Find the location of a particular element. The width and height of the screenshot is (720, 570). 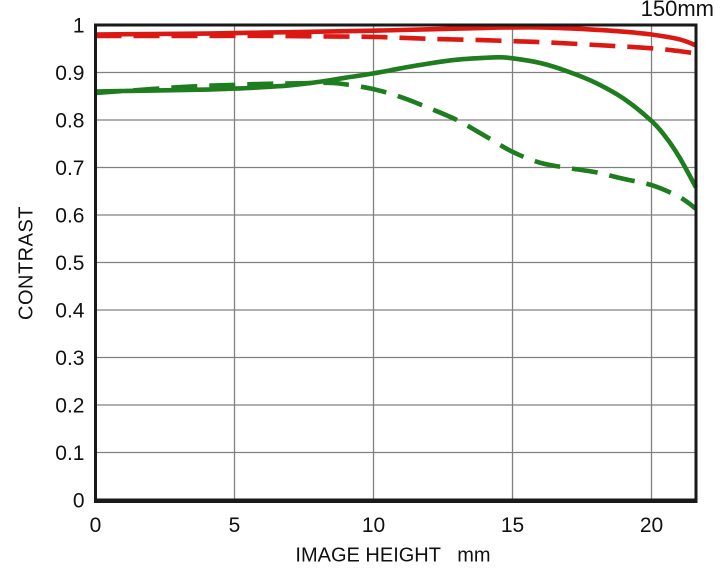

y-tick-label: 0.9 is located at coordinates (69, 73).